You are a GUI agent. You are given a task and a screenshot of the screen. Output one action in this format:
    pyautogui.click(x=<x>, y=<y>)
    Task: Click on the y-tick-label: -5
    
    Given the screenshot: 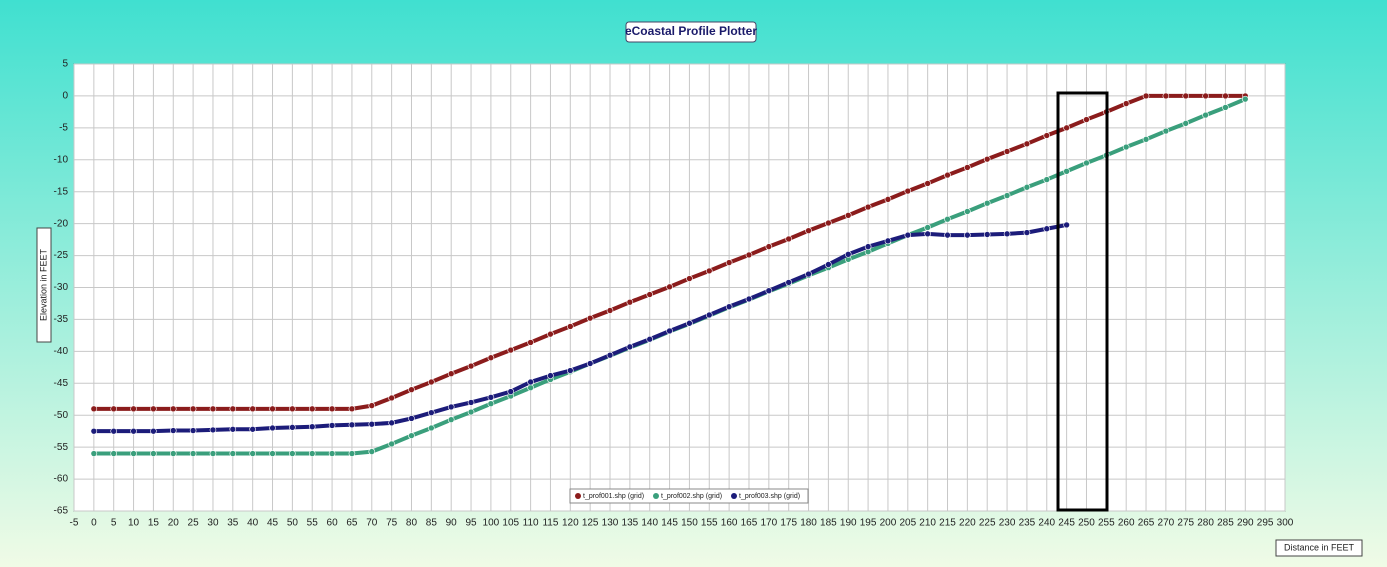 What is the action you would take?
    pyautogui.click(x=63, y=127)
    